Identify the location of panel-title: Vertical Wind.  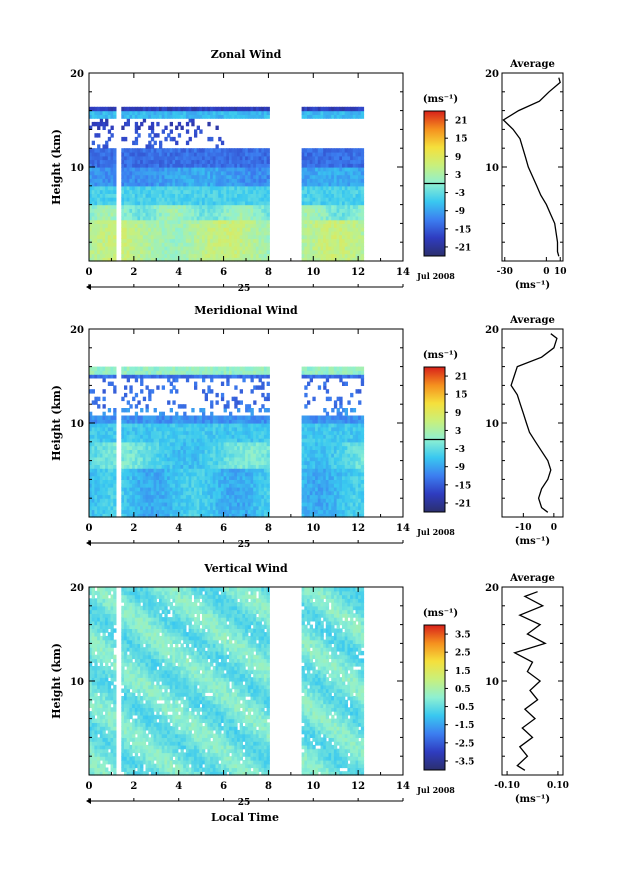
(245, 568).